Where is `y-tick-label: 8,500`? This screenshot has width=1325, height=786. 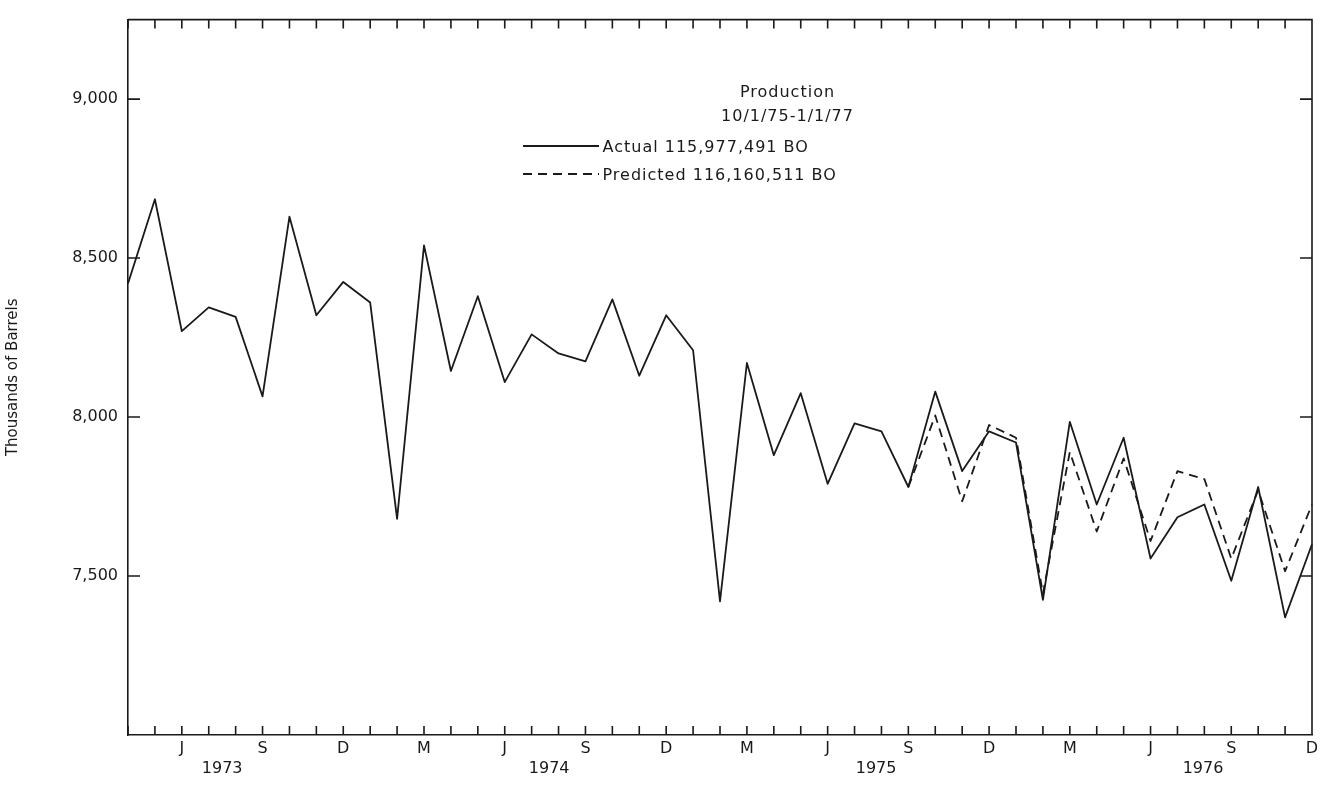 y-tick-label: 8,500 is located at coordinates (95, 257).